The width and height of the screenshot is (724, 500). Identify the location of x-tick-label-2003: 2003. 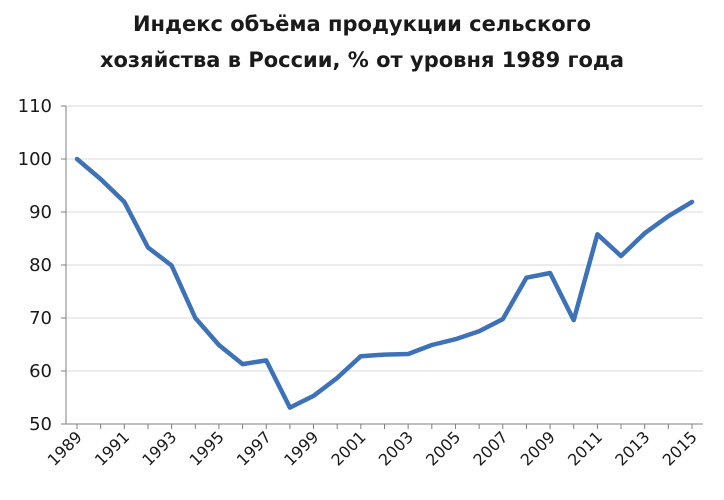
(396, 448).